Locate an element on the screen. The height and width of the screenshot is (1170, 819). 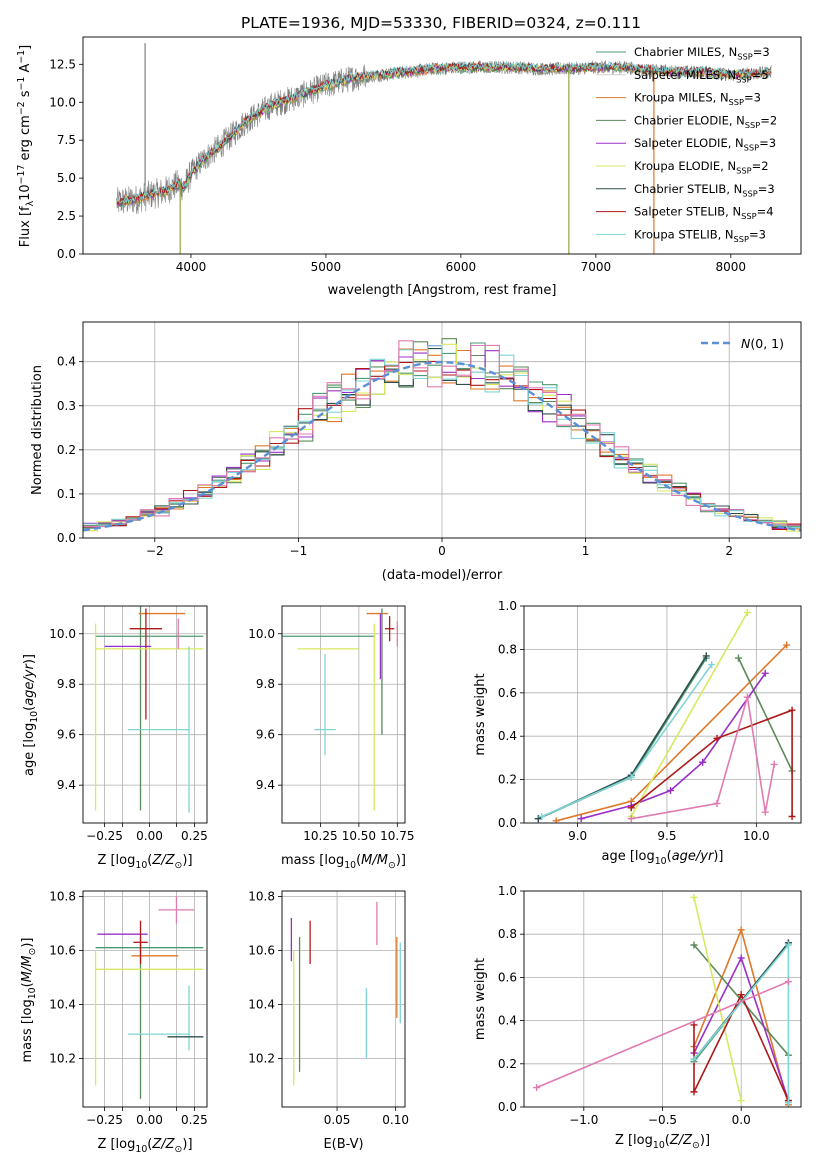
y-tick-label: 10.6 is located at coordinates (62, 950).